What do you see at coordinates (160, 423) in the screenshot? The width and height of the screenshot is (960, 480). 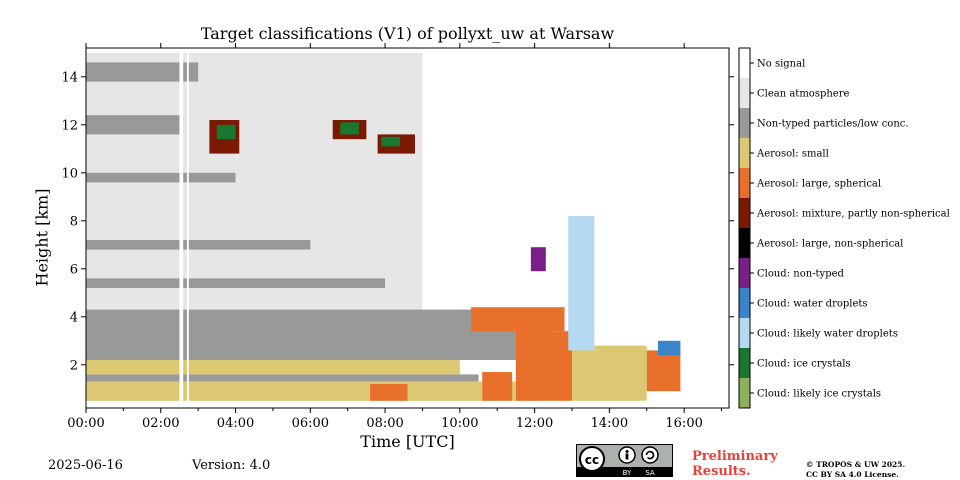 I see `x-tick-label: 02:00` at bounding box center [160, 423].